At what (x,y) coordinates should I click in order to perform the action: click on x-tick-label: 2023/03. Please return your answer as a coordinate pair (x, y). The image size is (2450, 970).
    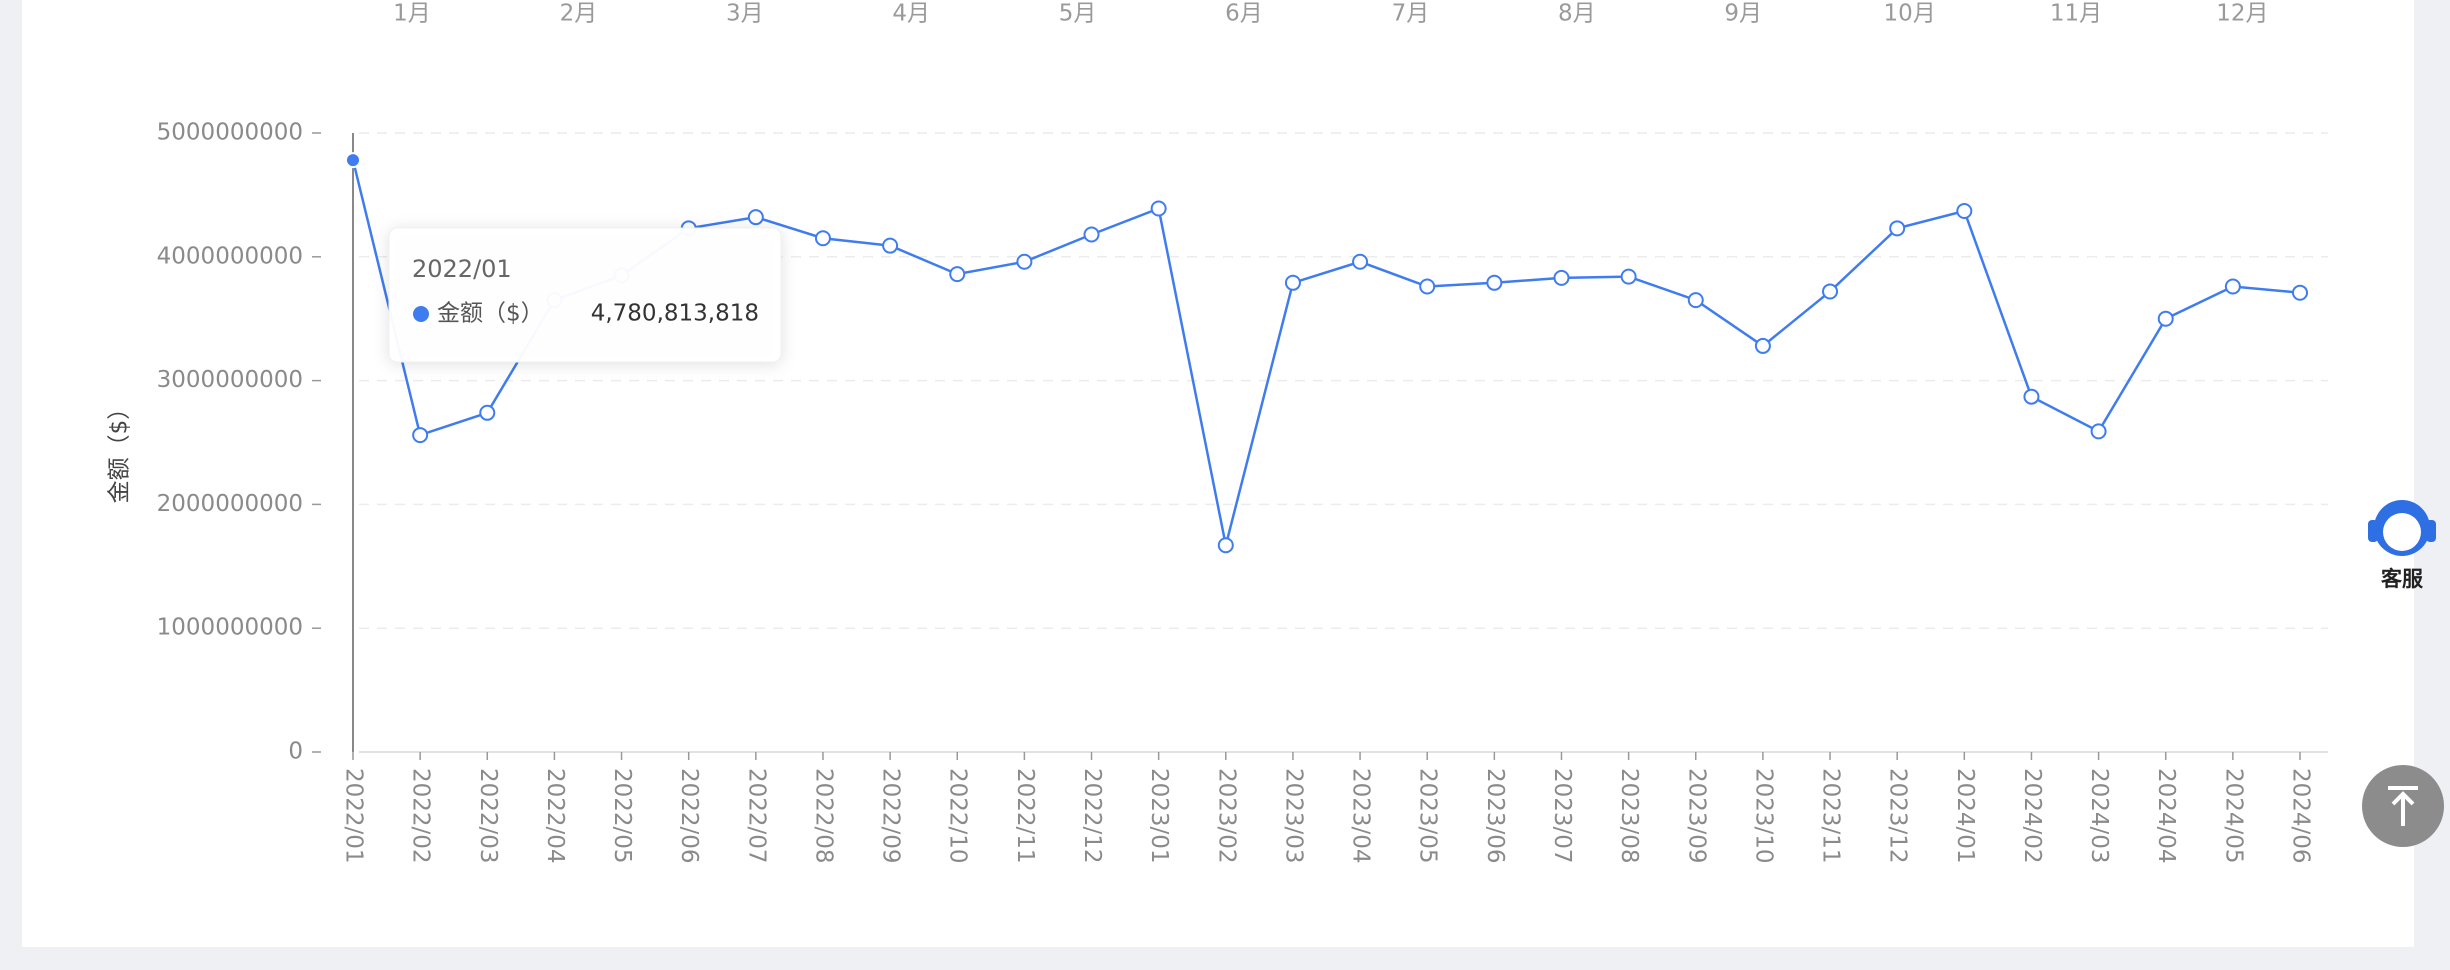
    Looking at the image, I should click on (1293, 816).